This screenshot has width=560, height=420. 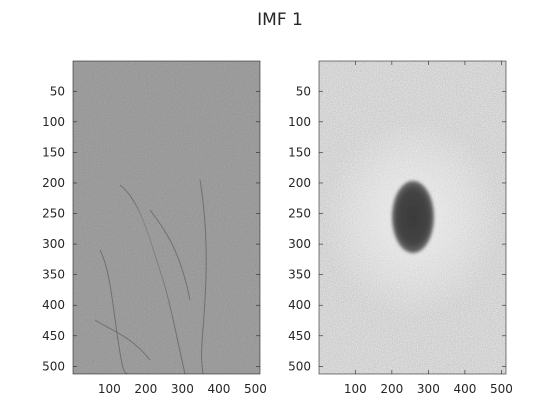 I want to click on left-ytick-label: 500, so click(x=53, y=366).